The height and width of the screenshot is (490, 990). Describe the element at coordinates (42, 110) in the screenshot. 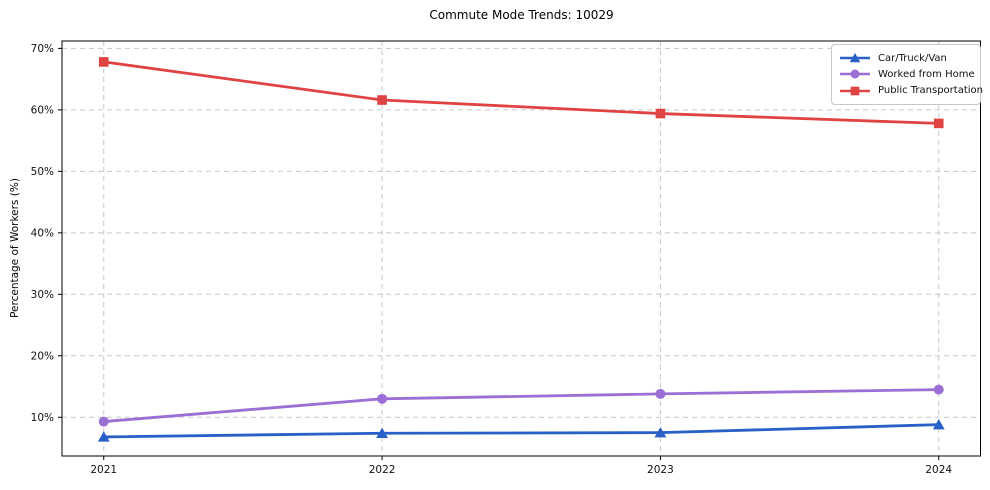

I see `y-tick-label: 60%` at that location.